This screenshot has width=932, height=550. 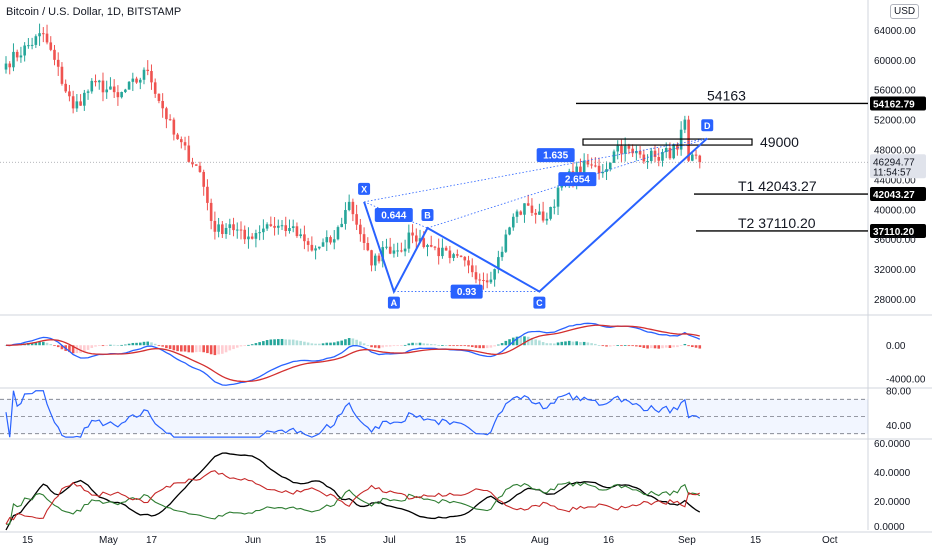 What do you see at coordinates (353, 503) in the screenshot?
I see `di-plus-line` at bounding box center [353, 503].